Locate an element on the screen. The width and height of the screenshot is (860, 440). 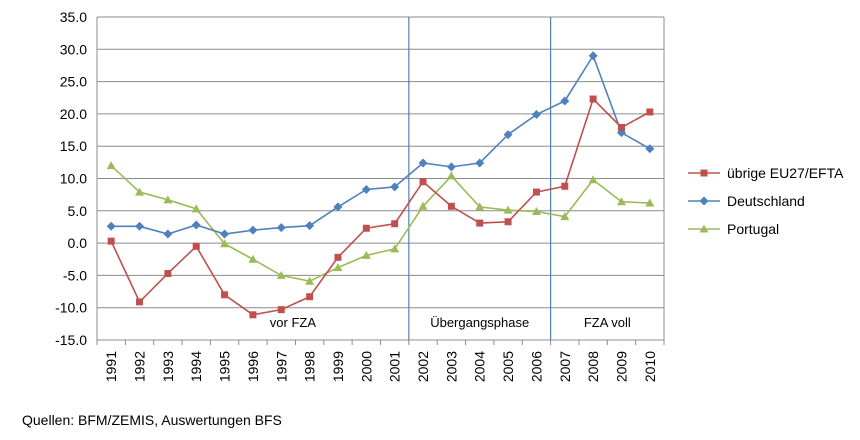
y-tick-label: -5.0 is located at coordinates (75, 275).